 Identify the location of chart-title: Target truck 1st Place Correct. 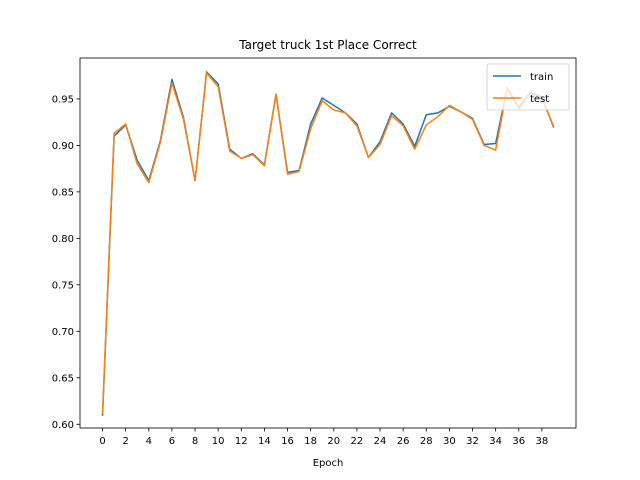
(327, 45).